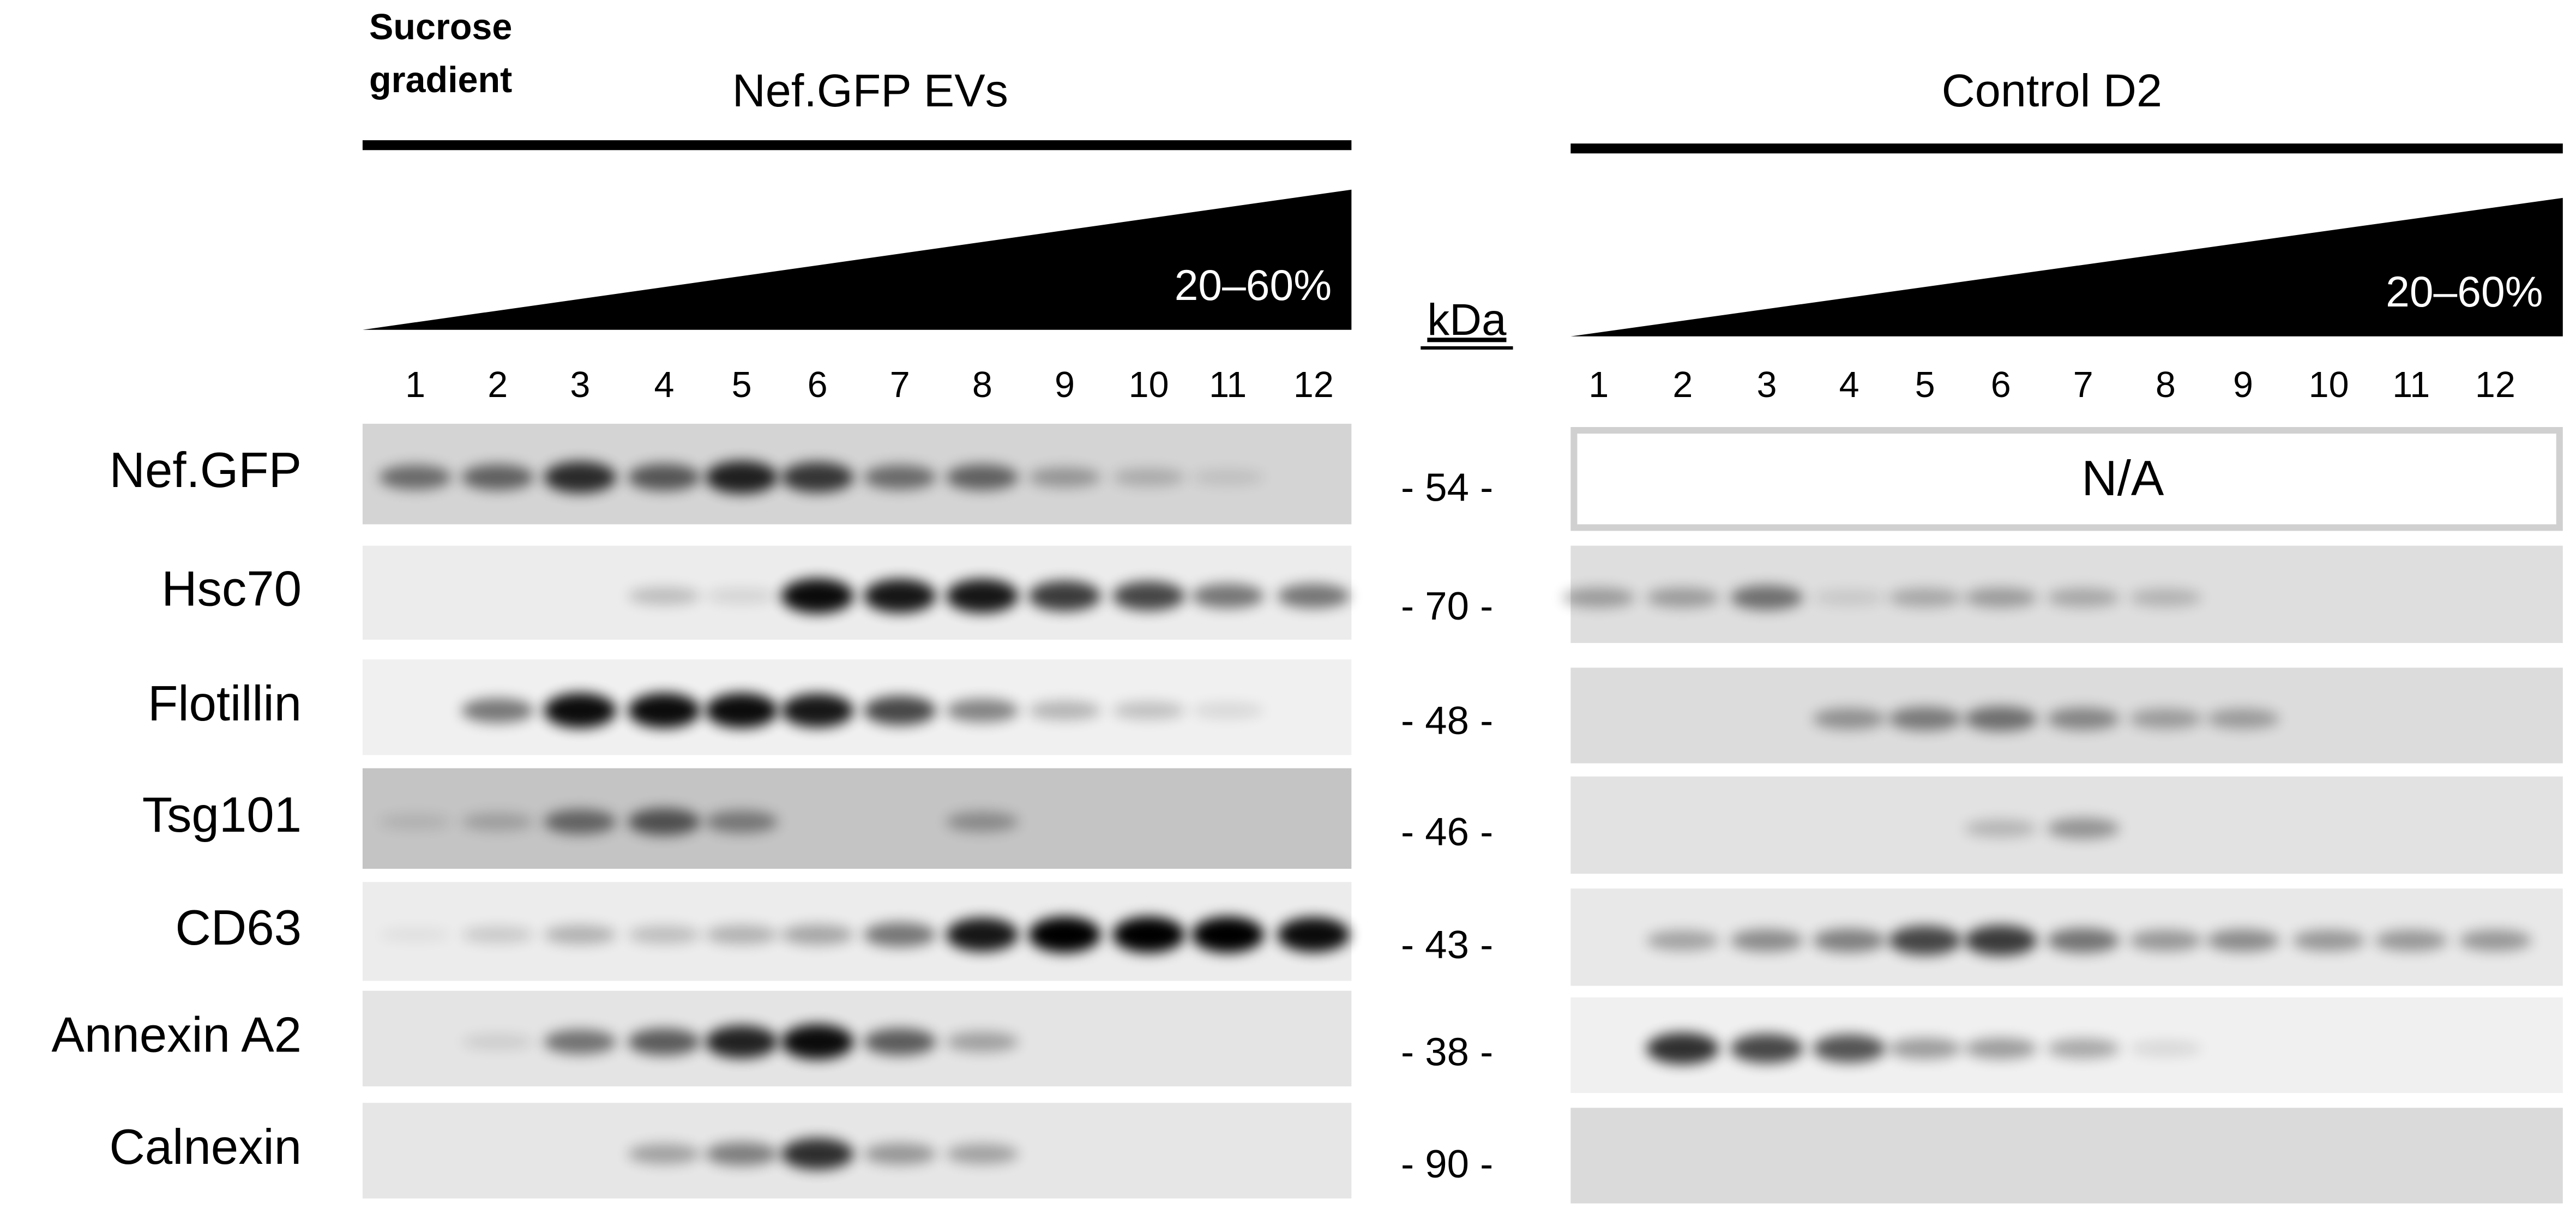 This screenshot has height=1220, width=2576. What do you see at coordinates (1447, 832) in the screenshot?
I see `kda-marker: - 46 -` at bounding box center [1447, 832].